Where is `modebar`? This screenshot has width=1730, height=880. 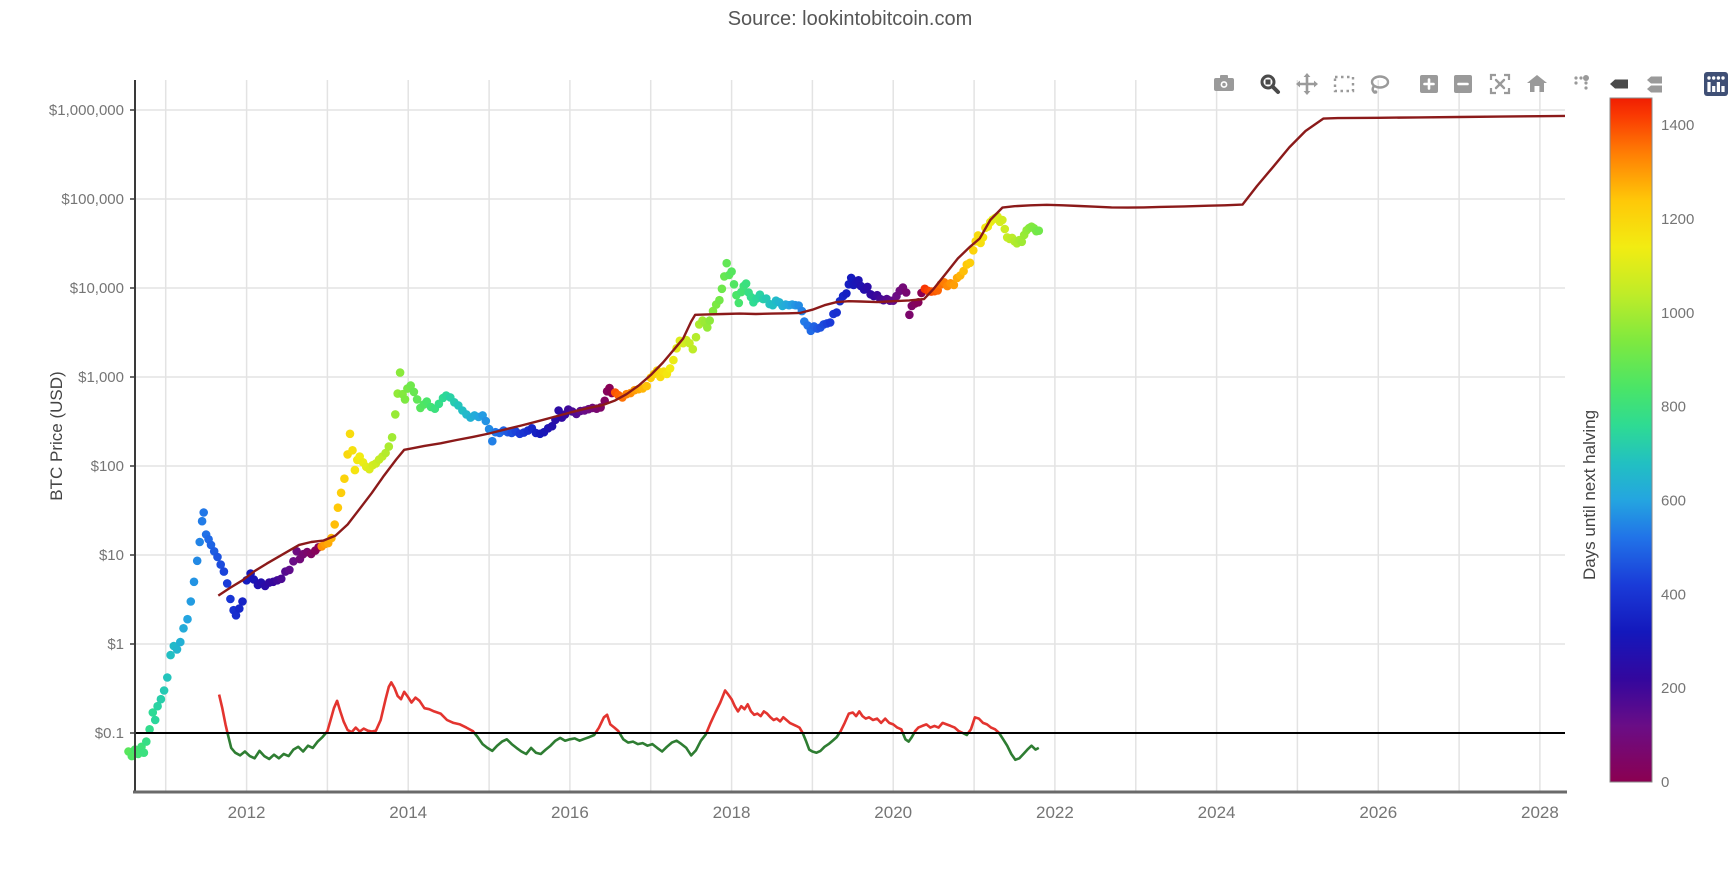
modebar is located at coordinates (1471, 84).